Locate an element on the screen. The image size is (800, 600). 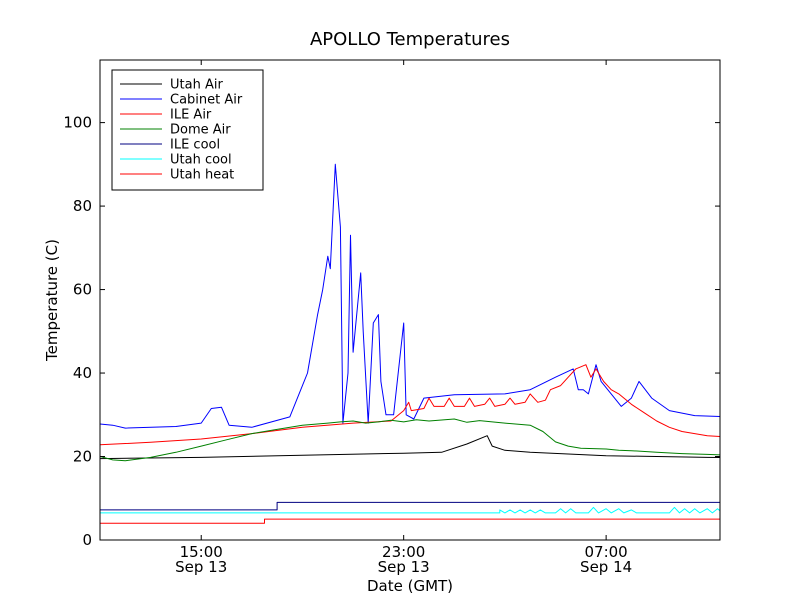
legend-label-utah-heat: Utah heat is located at coordinates (202, 175).